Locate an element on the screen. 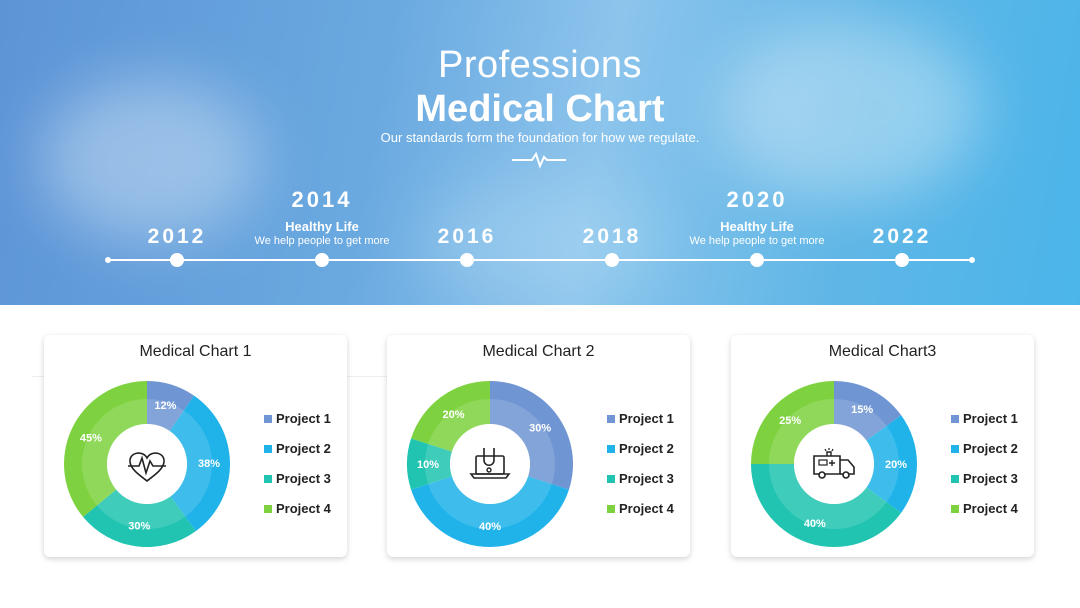 This screenshot has width=1080, height=608. timeline-year: 2018 is located at coordinates (612, 236).